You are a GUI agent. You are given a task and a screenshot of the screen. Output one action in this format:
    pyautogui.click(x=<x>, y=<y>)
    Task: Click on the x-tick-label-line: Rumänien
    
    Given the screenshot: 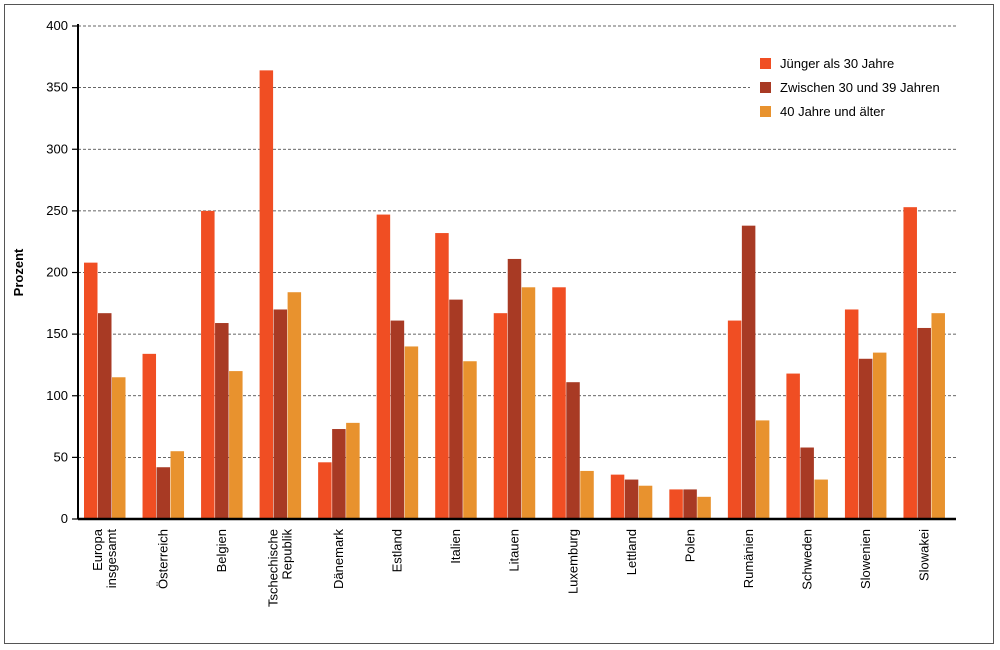 What is the action you would take?
    pyautogui.click(x=748, y=558)
    